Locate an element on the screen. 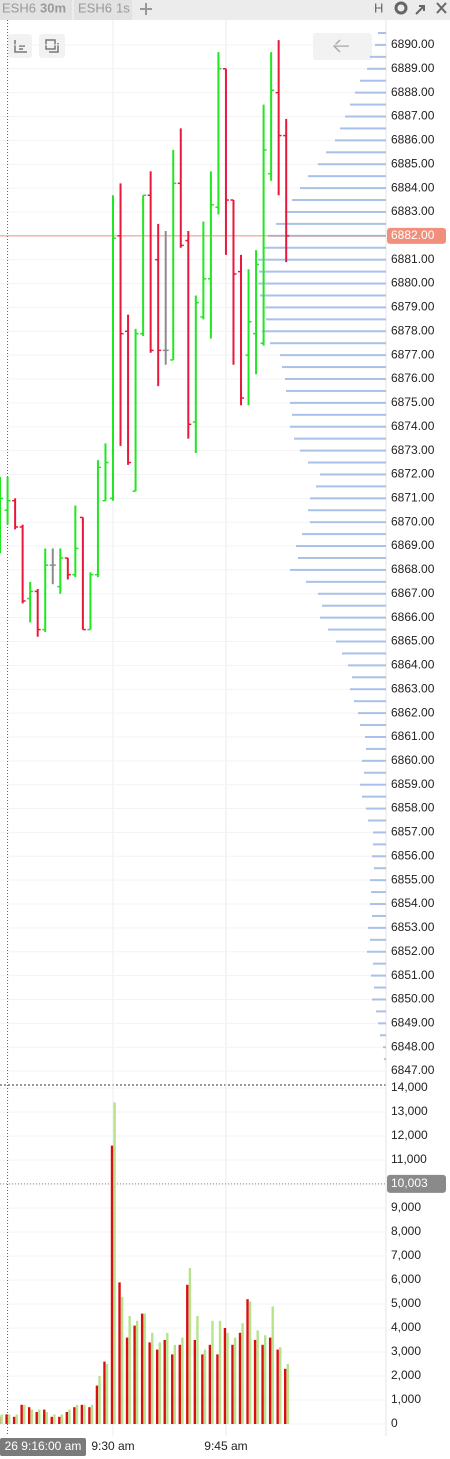  y-tick-label: 6880.00 is located at coordinates (413, 283).